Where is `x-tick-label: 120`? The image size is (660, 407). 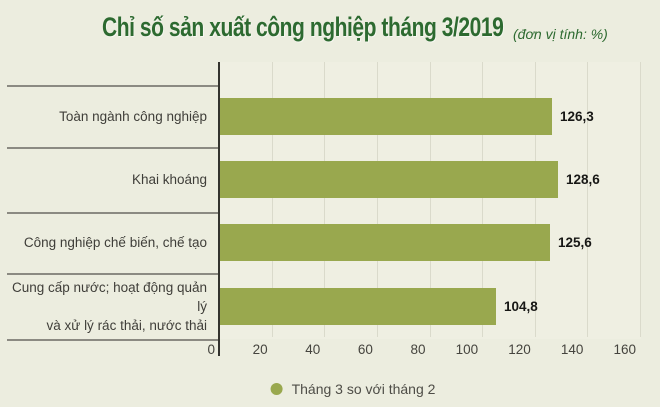
x-tick-label: 120 is located at coordinates (519, 349).